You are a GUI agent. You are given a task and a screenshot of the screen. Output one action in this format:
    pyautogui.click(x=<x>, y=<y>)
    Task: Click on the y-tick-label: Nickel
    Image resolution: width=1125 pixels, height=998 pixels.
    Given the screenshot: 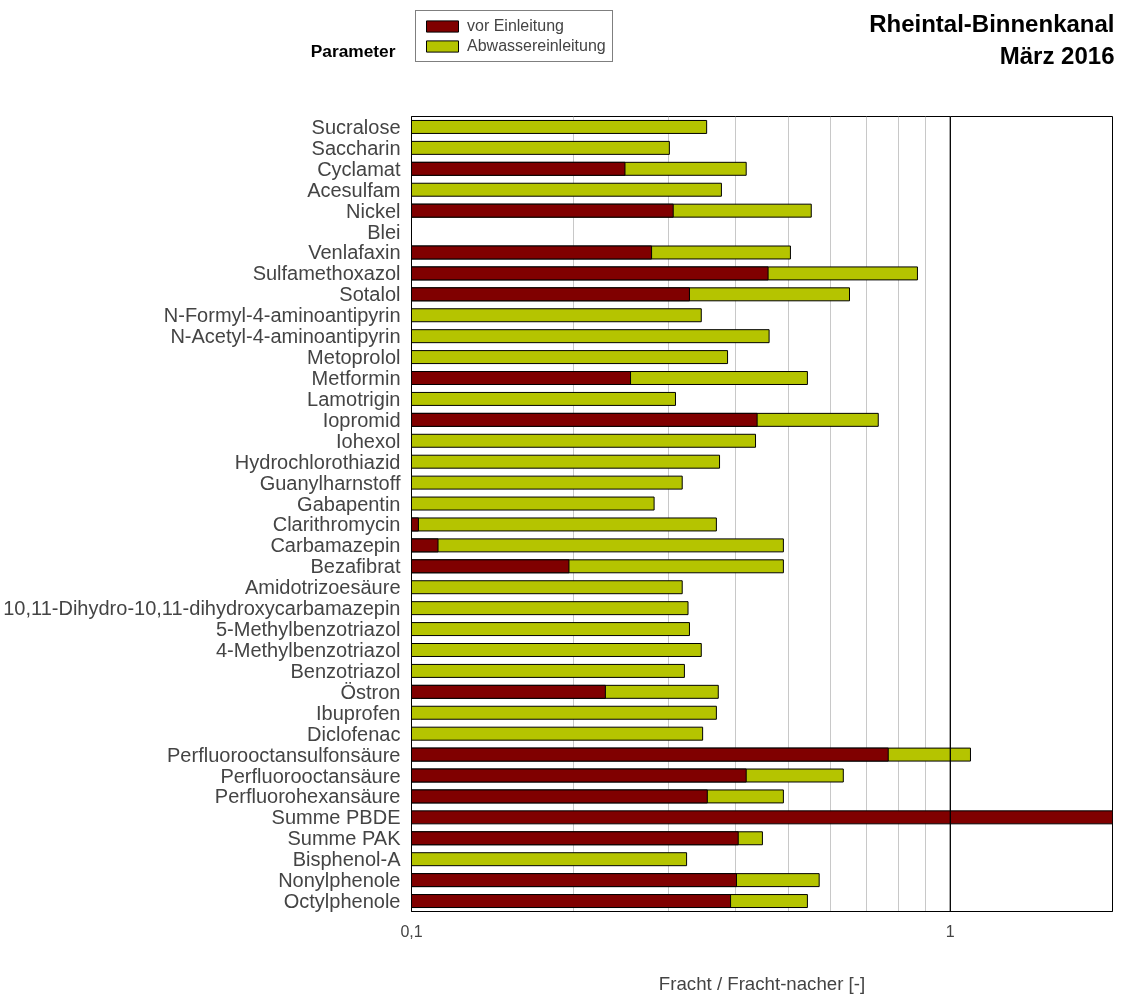 What is the action you would take?
    pyautogui.click(x=373, y=210)
    